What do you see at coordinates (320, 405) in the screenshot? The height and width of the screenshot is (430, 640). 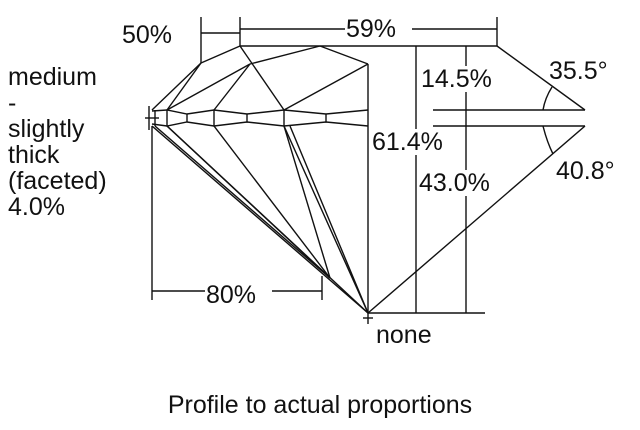 I see `diagram-caption: Profile to actual proportions` at bounding box center [320, 405].